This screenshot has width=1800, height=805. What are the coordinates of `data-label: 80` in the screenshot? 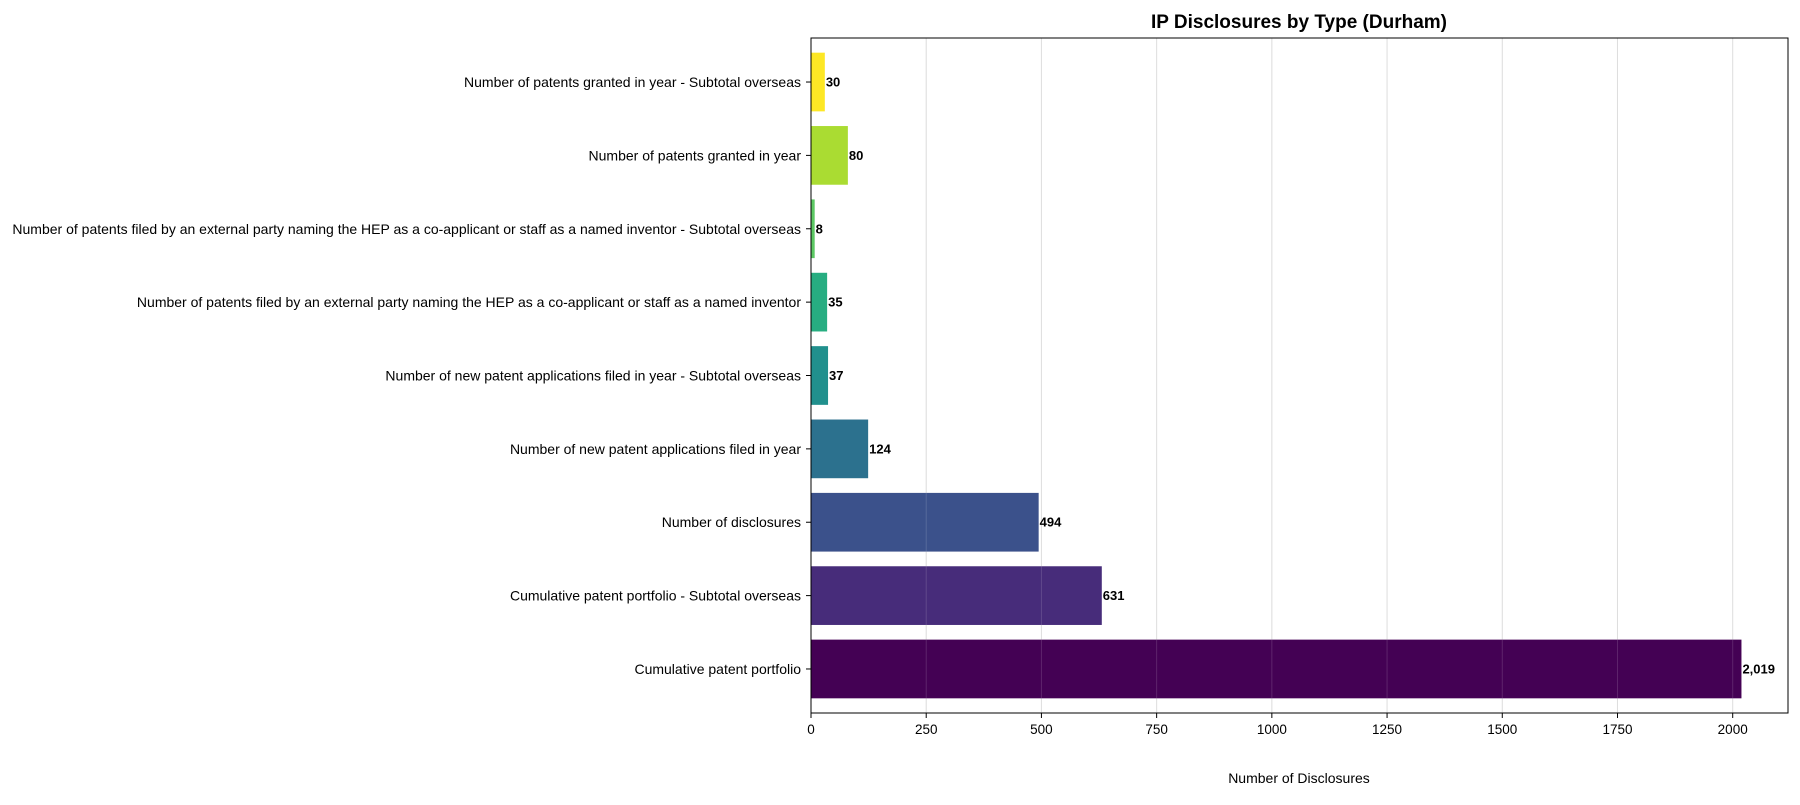 It's located at (856, 155).